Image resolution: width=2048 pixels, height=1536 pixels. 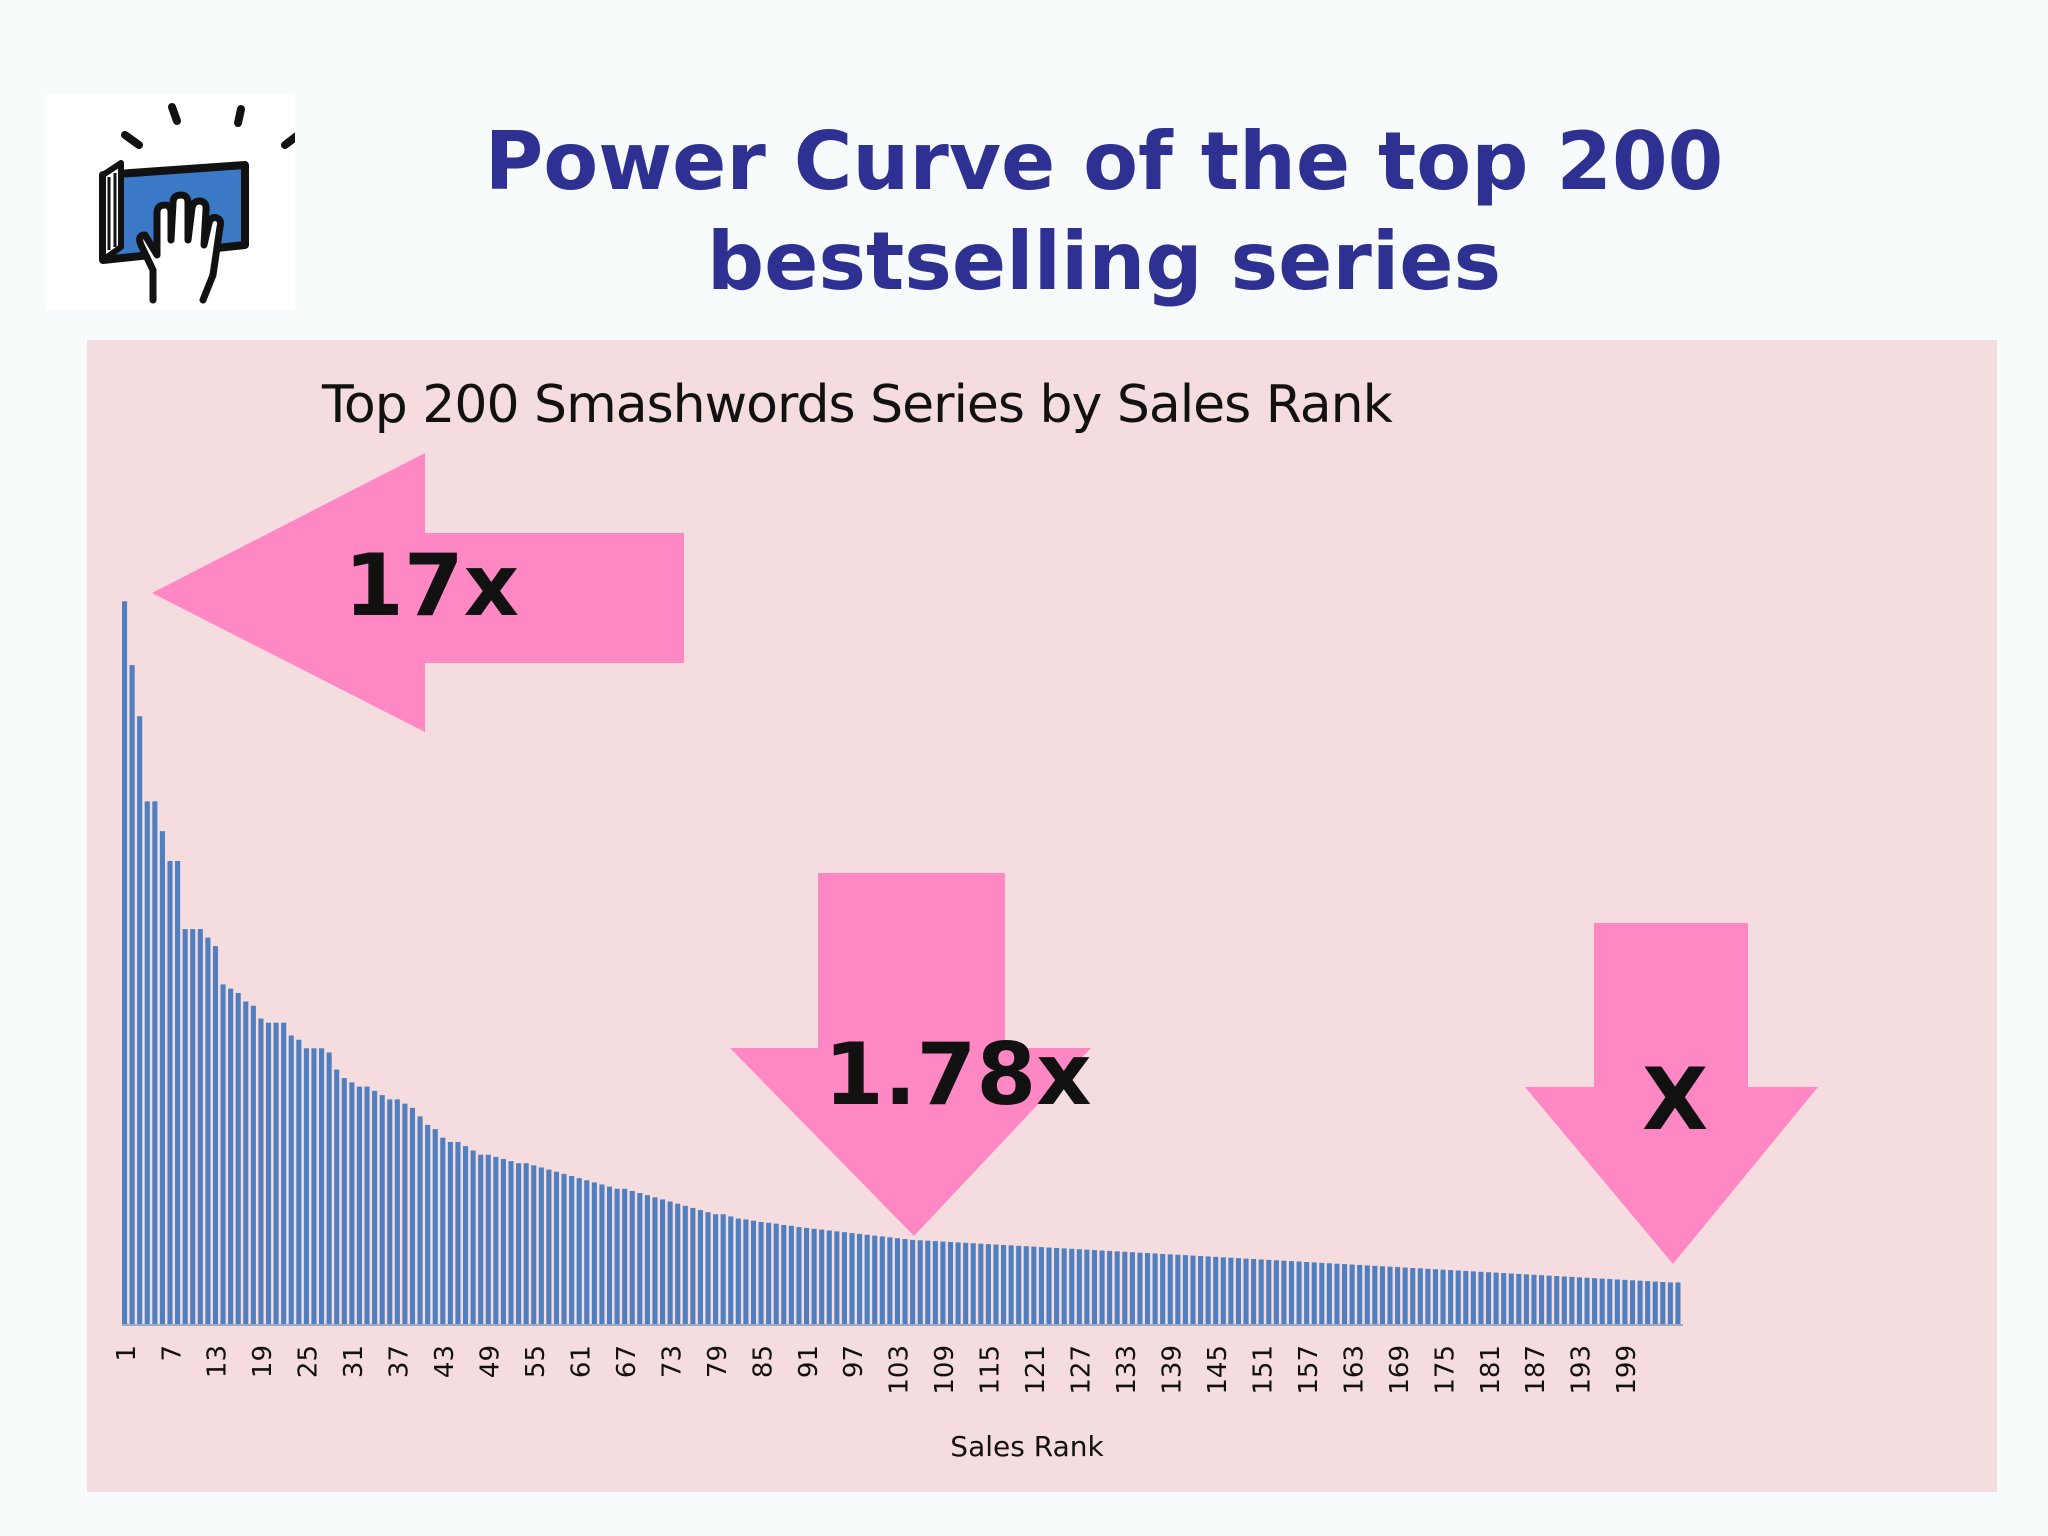 I want to click on x-tick-label: 115, so click(x=991, y=1370).